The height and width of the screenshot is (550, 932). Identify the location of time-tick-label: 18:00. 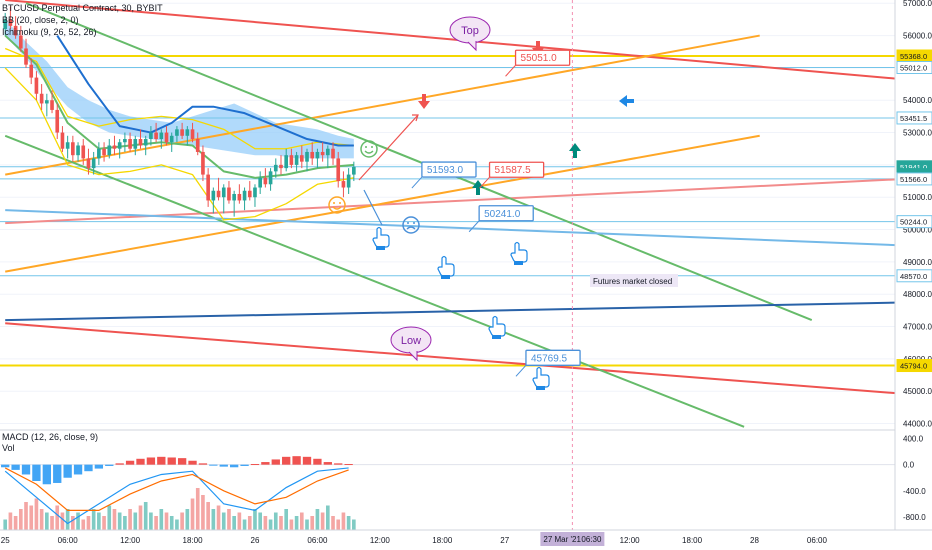
(193, 540).